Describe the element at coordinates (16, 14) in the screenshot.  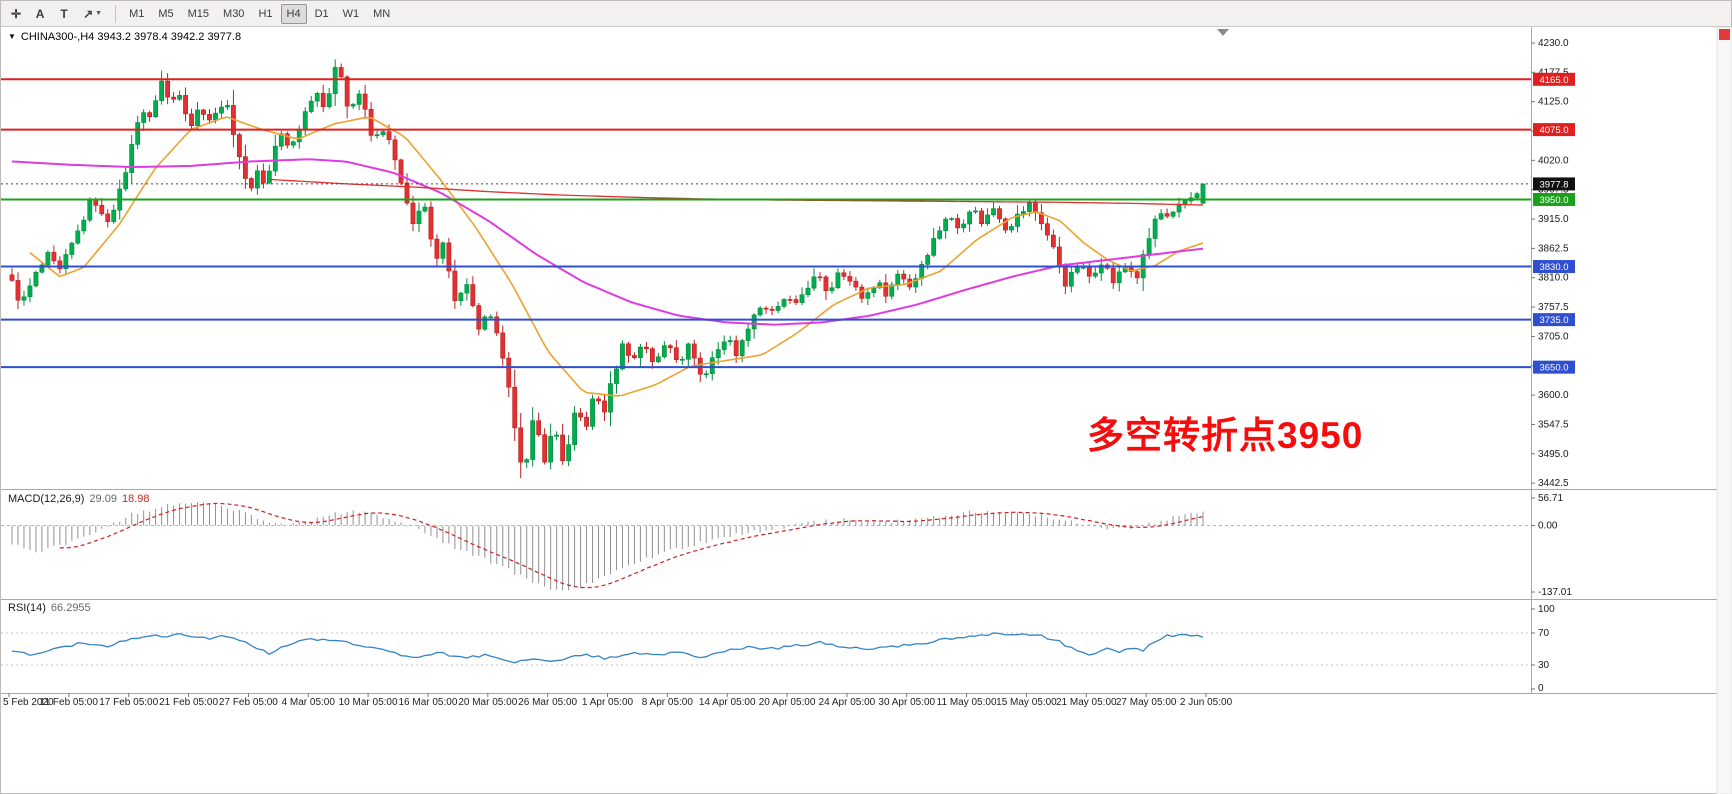
I see `crosshair-tool-button: ✛` at that location.